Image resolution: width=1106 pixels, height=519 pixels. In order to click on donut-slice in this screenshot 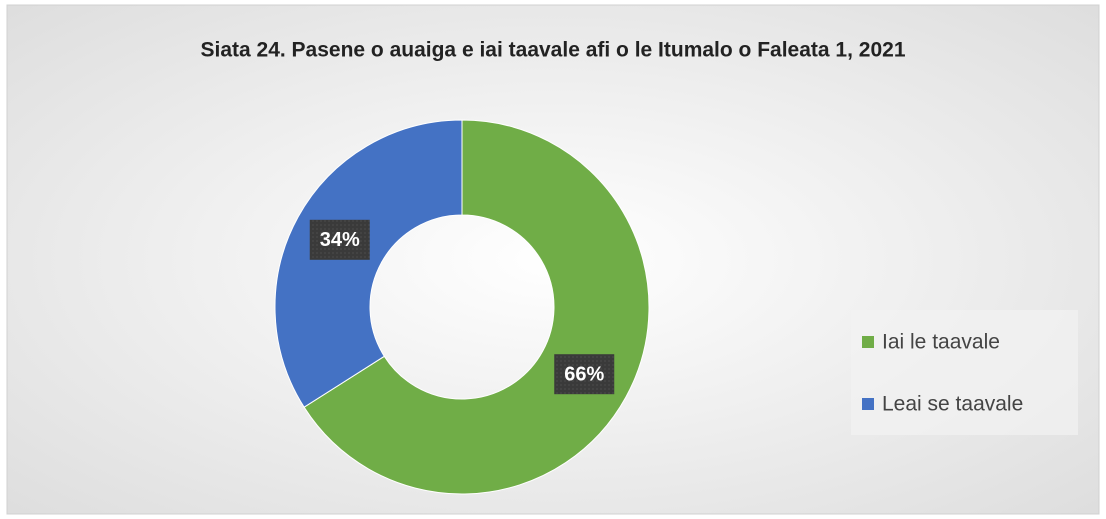, I will do `click(368, 263)`.